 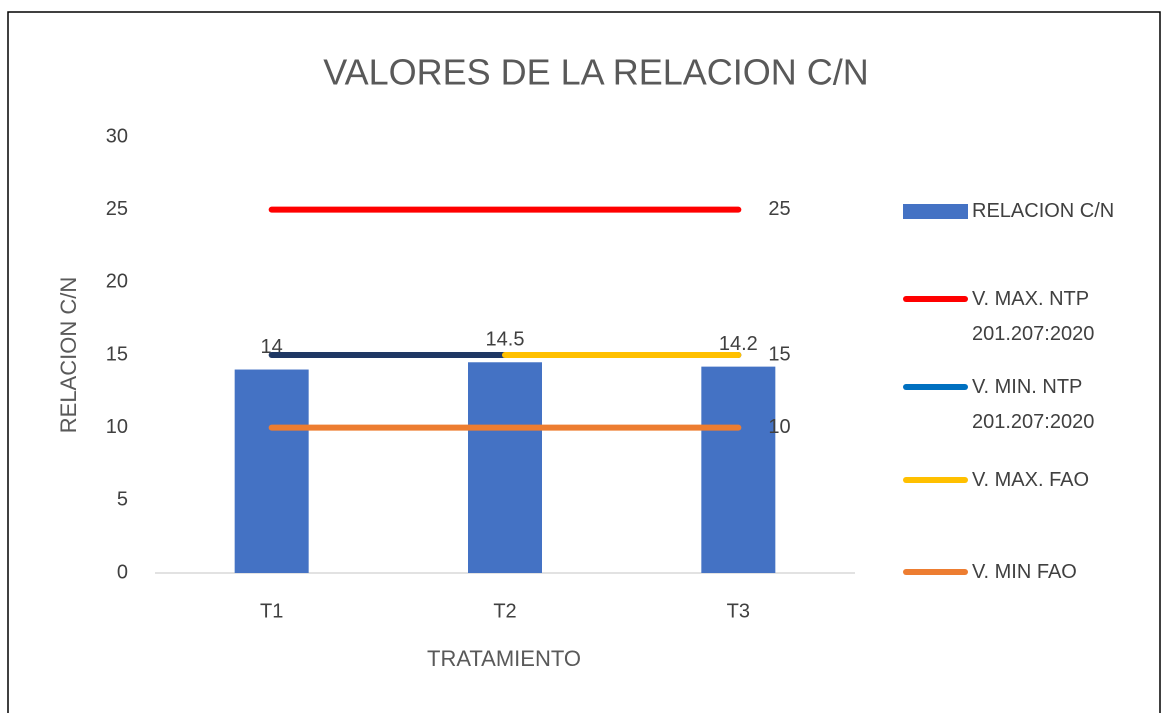 I want to click on legend-item: V. MAX. FAO, so click(x=1026, y=480).